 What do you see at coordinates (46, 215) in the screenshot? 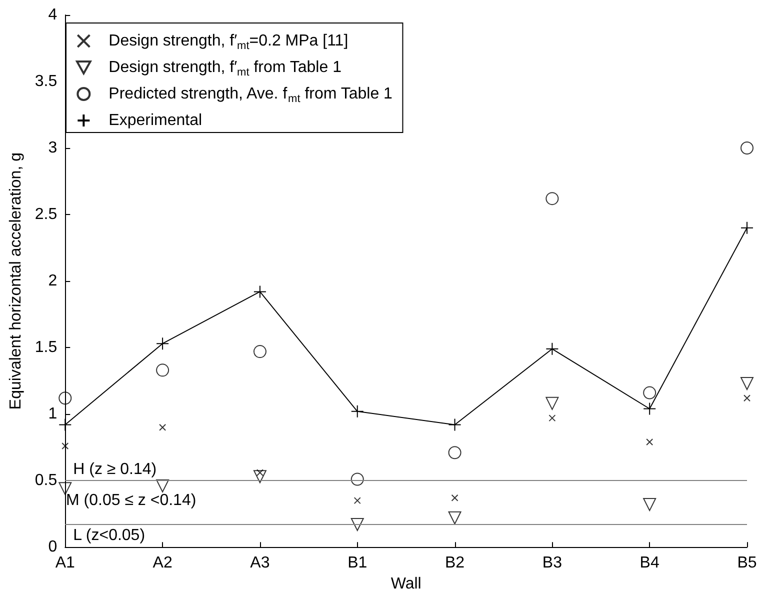
I see `y-tick-label: 2.5` at bounding box center [46, 215].